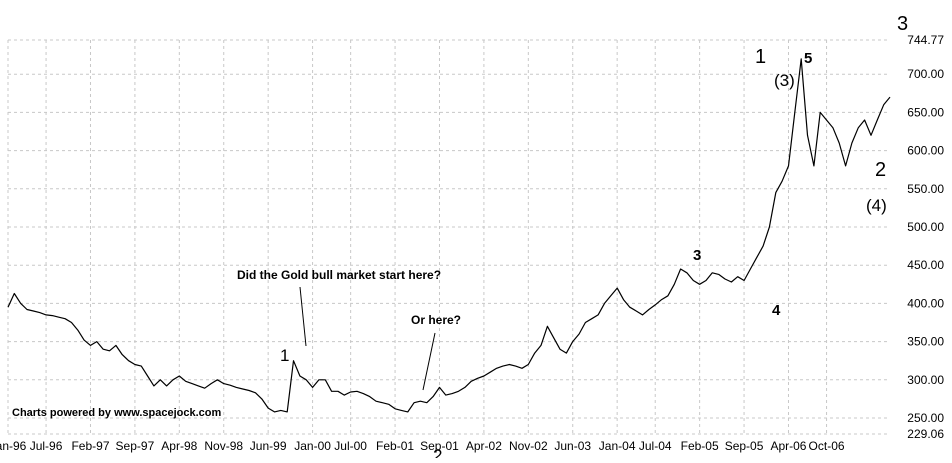  I want to click on y-tick-label: 250.00, so click(925, 418).